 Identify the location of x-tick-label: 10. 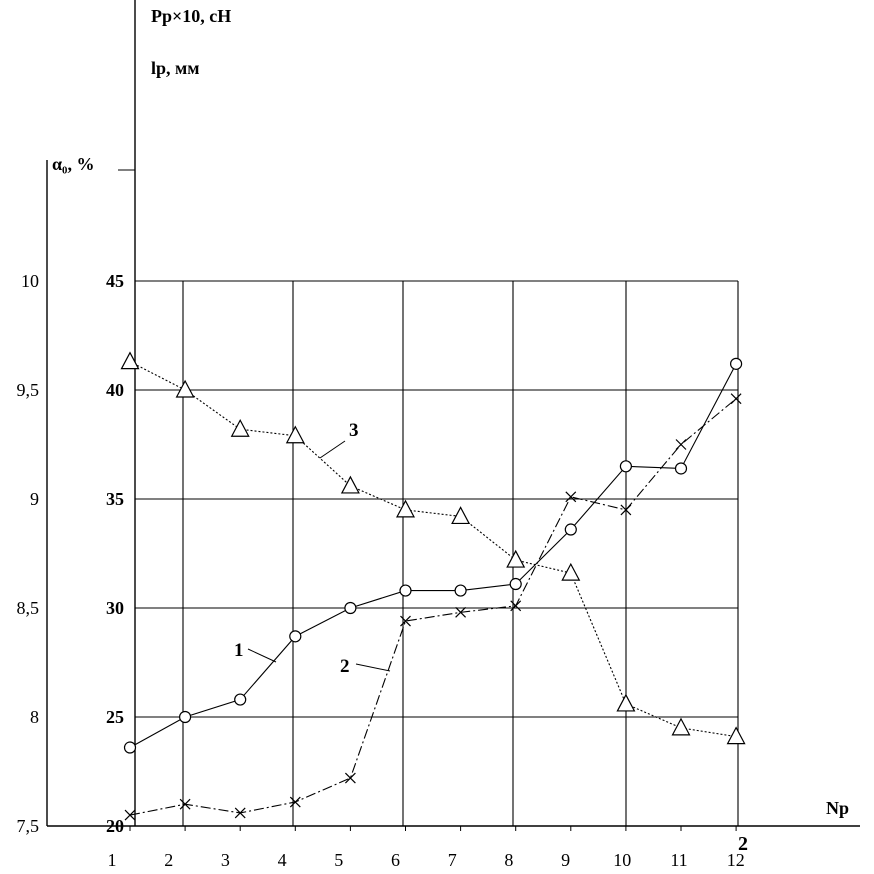
(622, 860).